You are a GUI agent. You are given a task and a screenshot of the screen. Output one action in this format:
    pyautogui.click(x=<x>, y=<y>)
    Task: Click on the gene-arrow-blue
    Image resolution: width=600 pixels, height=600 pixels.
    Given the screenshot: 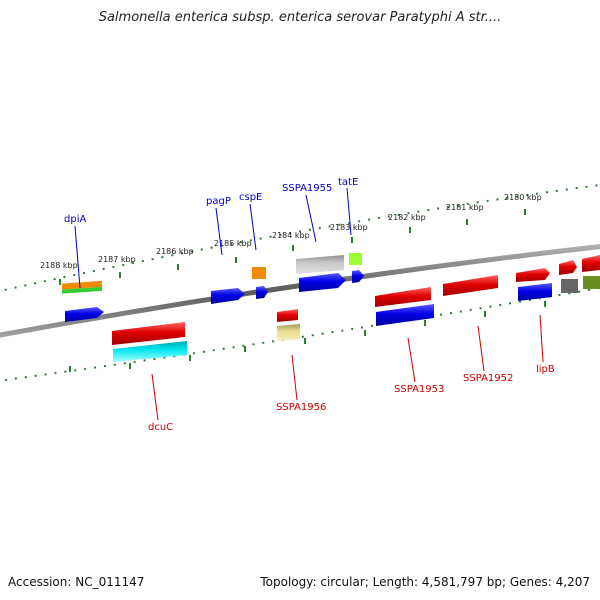 What is the action you would take?
    pyautogui.click(x=84, y=314)
    